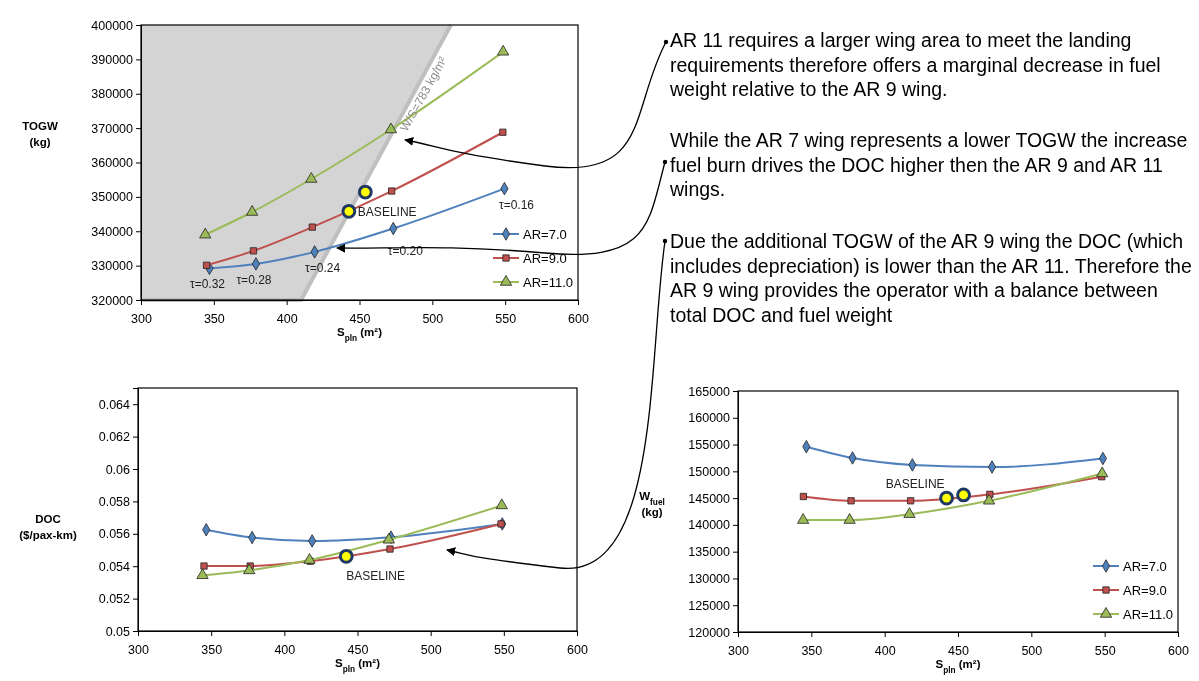 This screenshot has width=1199, height=681. What do you see at coordinates (709, 632) in the screenshot?
I see `y-tick-label: 120000` at bounding box center [709, 632].